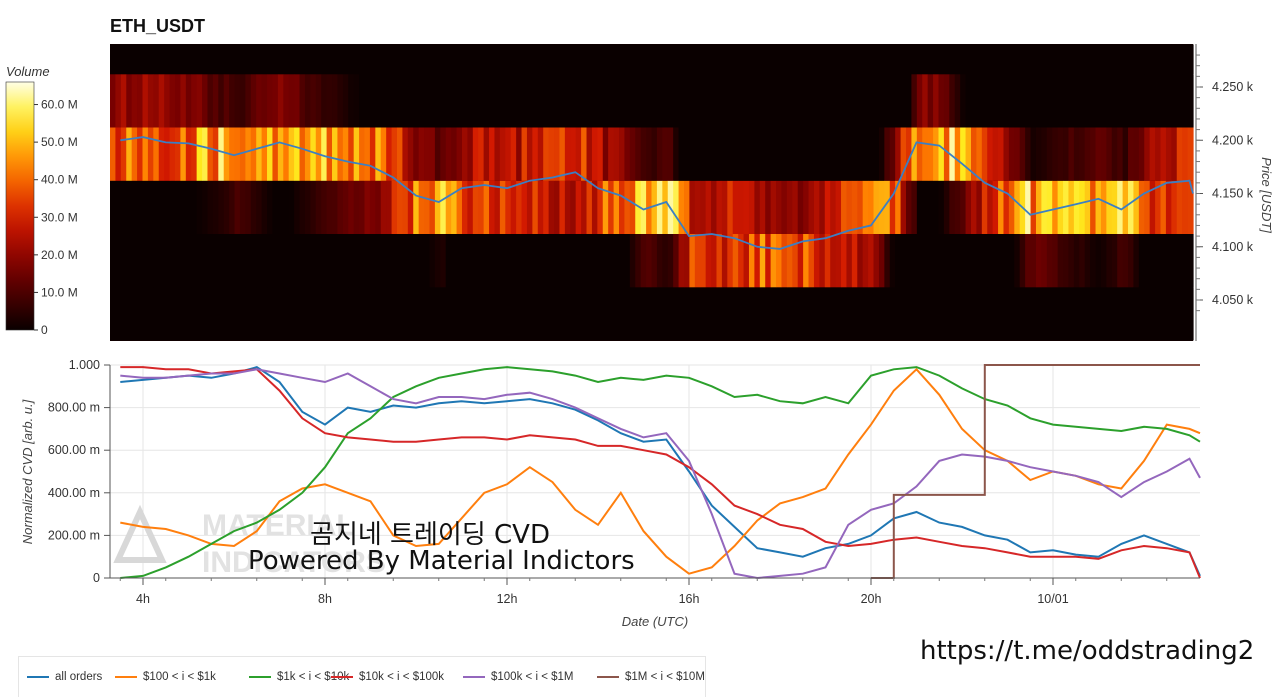 This screenshot has width=1280, height=697. What do you see at coordinates (294, 562) in the screenshot?
I see `logo-text: INDICATORS` at bounding box center [294, 562].